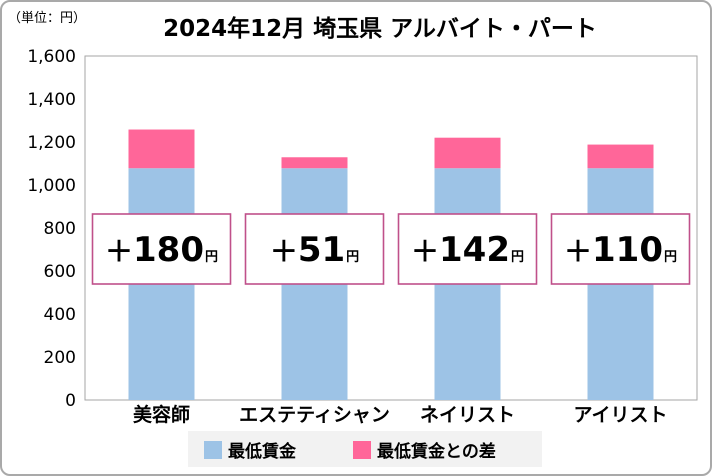 Image resolution: width=712 pixels, height=476 pixels. What do you see at coordinates (60, 358) in the screenshot?
I see `y-tick-label: 200` at bounding box center [60, 358].